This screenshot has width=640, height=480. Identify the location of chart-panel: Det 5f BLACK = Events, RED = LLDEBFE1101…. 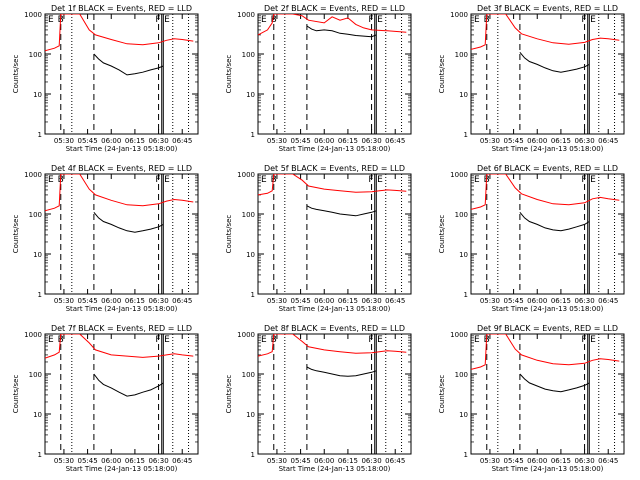
(318, 238).